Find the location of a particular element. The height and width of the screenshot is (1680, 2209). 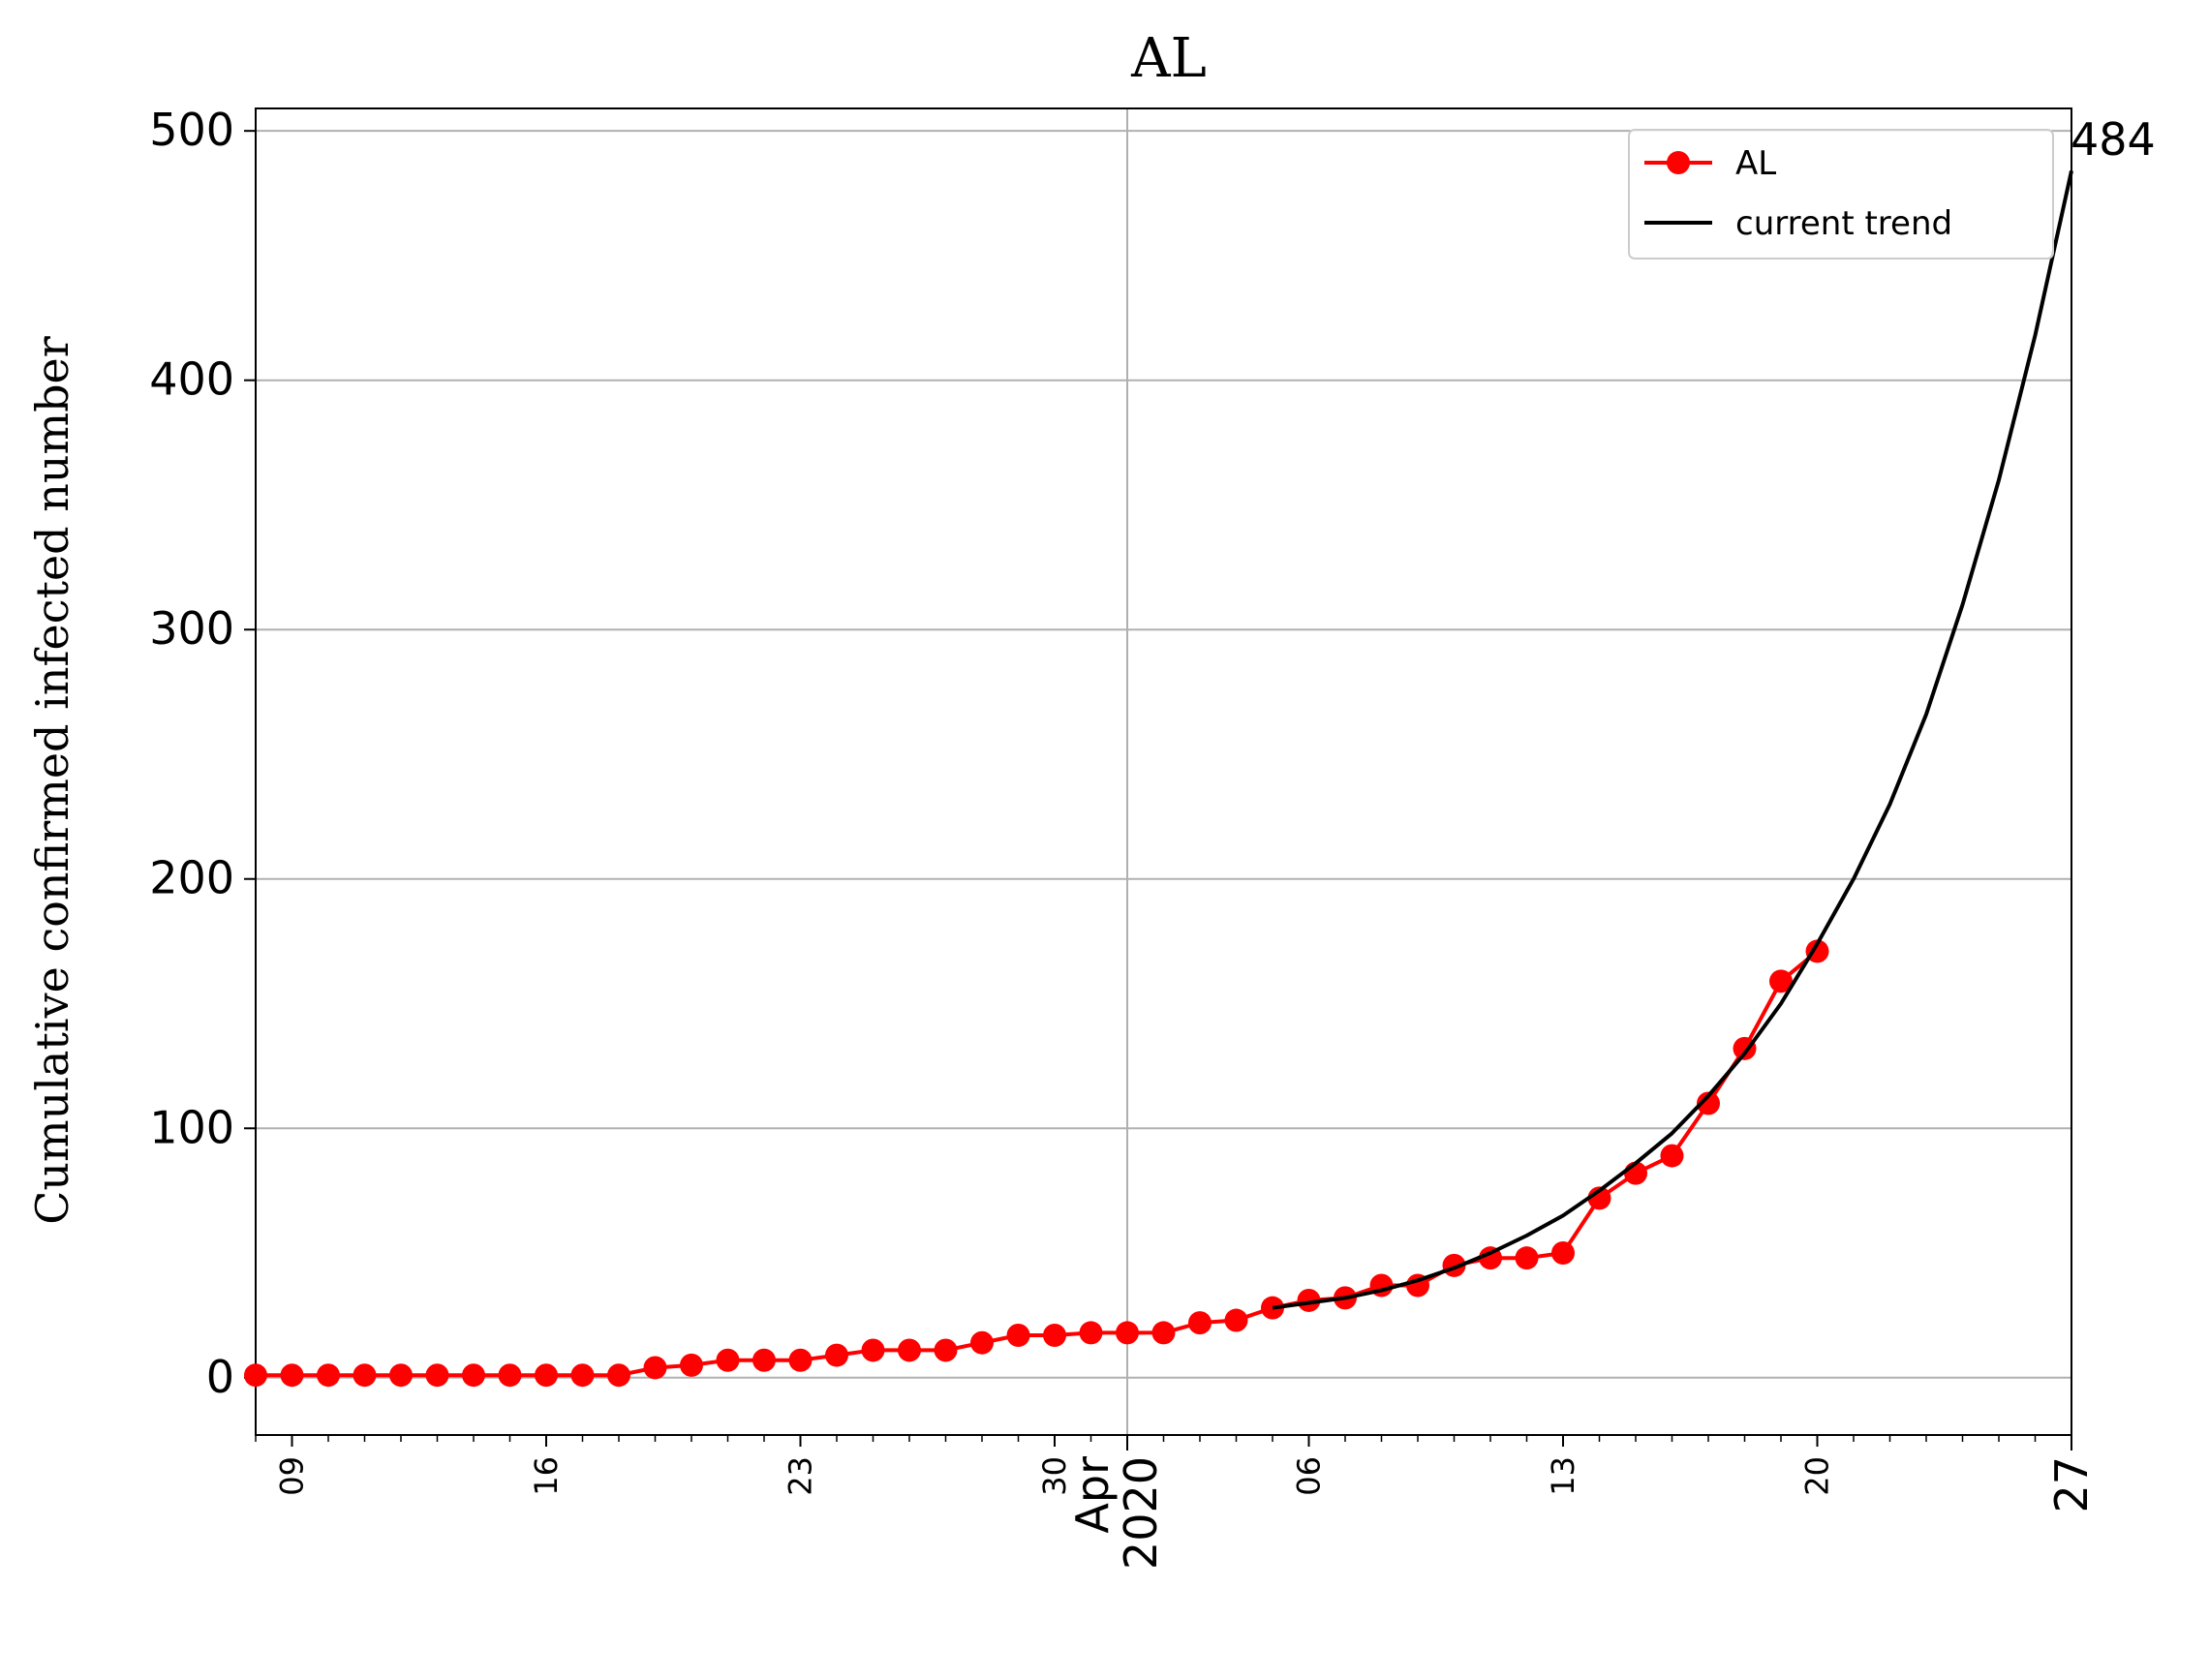

legend-label: AL is located at coordinates (1755, 163).